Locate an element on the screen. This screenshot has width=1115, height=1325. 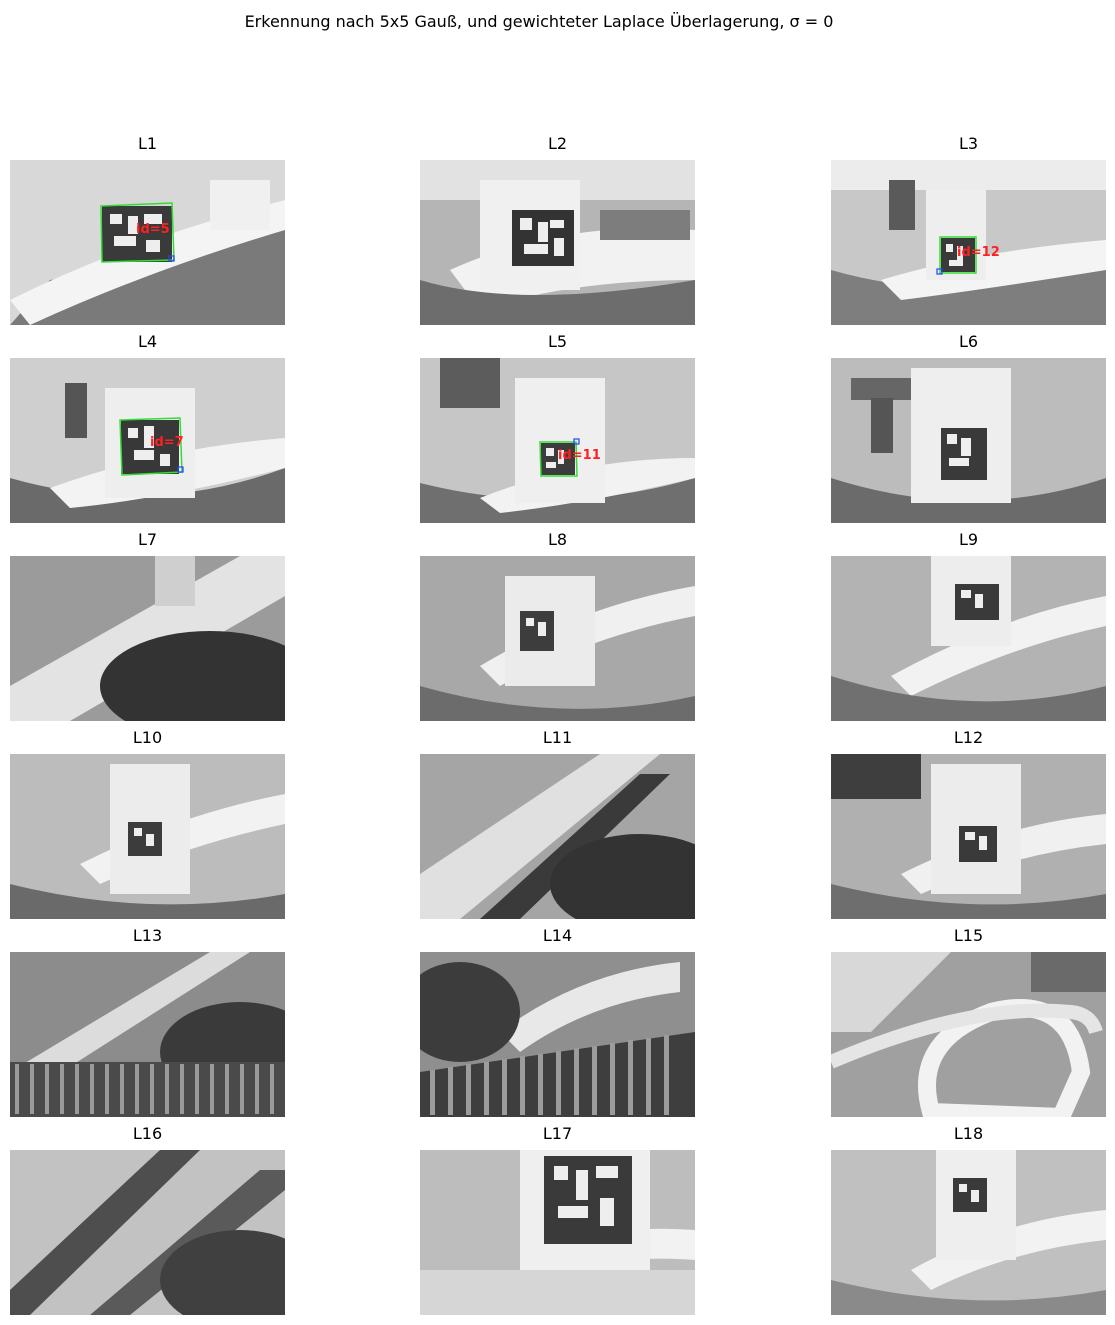
panel-title: L2 is located at coordinates (557, 143).